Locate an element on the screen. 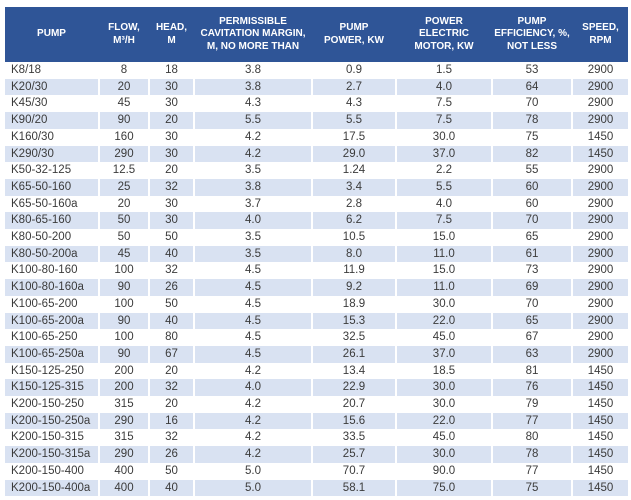 The width and height of the screenshot is (631, 500). value-cell-pump-power: 70.7 is located at coordinates (355, 471).